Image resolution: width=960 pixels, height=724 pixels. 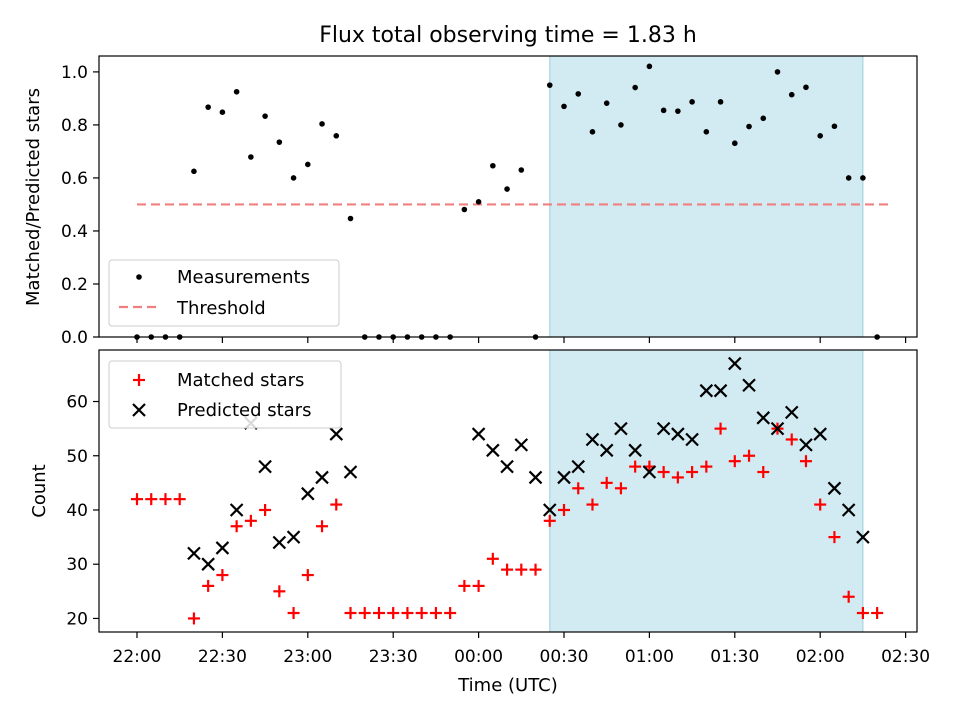 What do you see at coordinates (307, 657) in the screenshot?
I see `x-tick-label: 23:00` at bounding box center [307, 657].